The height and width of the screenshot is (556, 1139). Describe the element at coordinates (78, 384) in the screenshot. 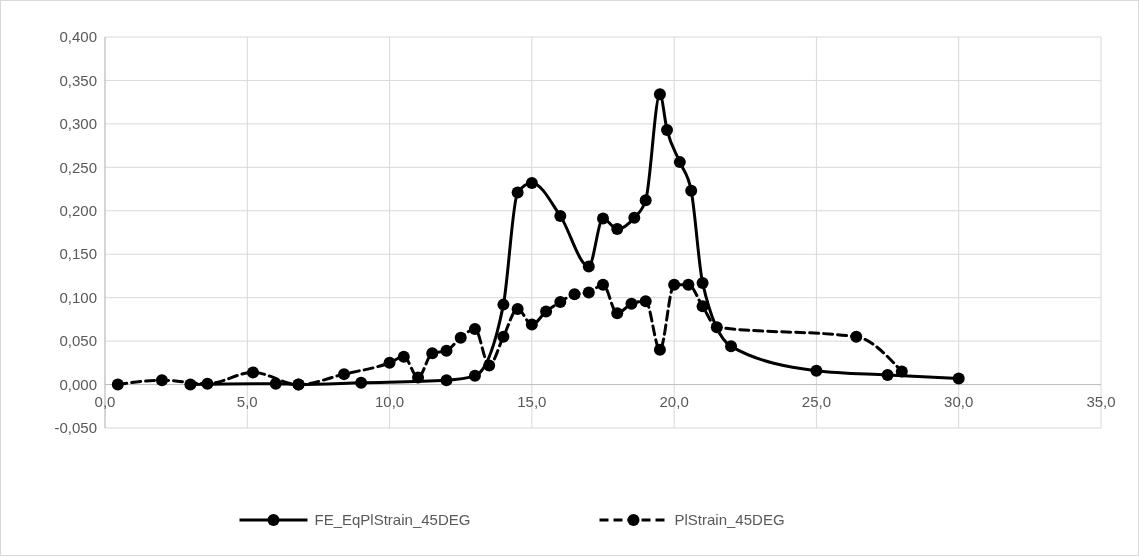

I see `y-tick-label: 0,000` at that location.